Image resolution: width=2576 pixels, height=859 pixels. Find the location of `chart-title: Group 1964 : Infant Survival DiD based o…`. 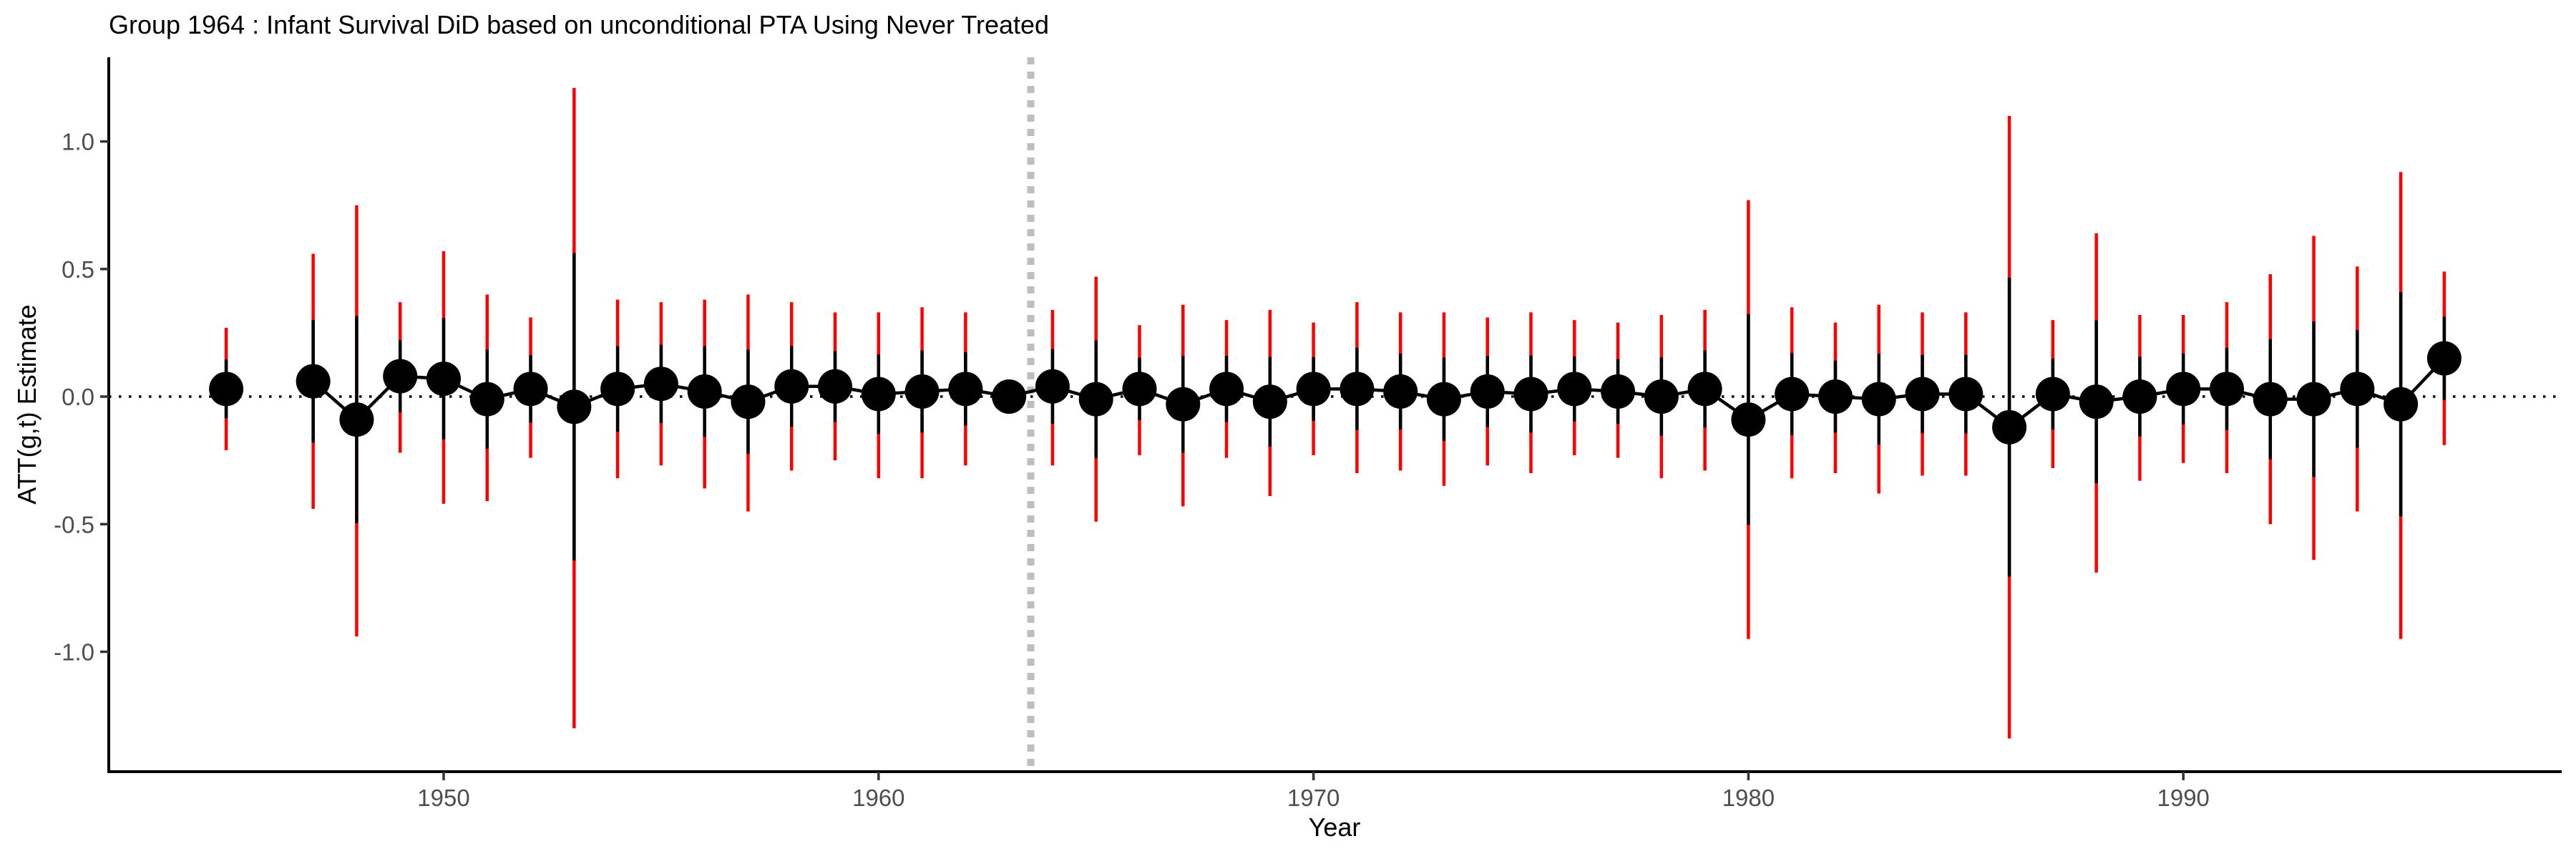

chart-title: Group 1964 : Infant Survival DiD based o… is located at coordinates (579, 24).